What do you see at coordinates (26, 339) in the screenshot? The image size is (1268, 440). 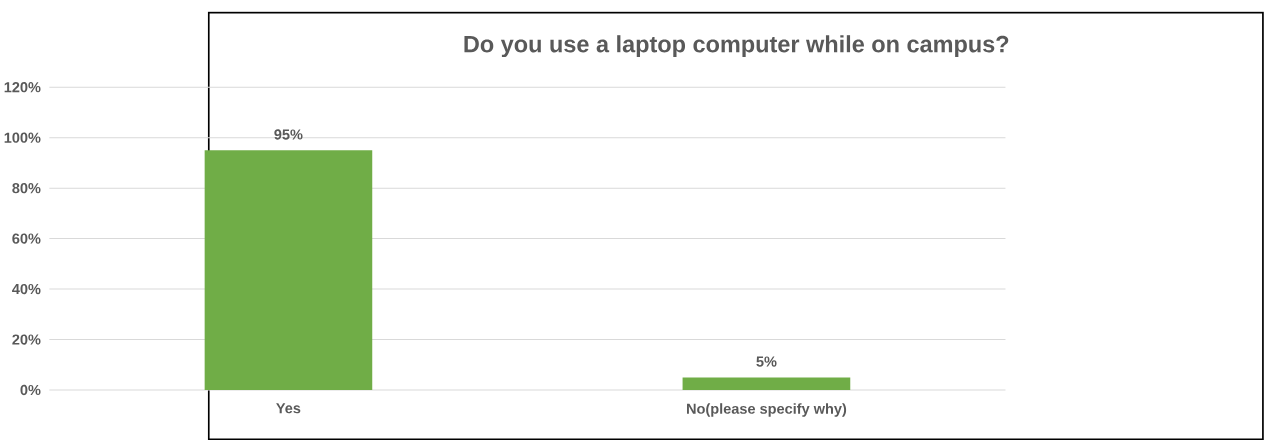 I see `y-tick-label: 20%` at bounding box center [26, 339].